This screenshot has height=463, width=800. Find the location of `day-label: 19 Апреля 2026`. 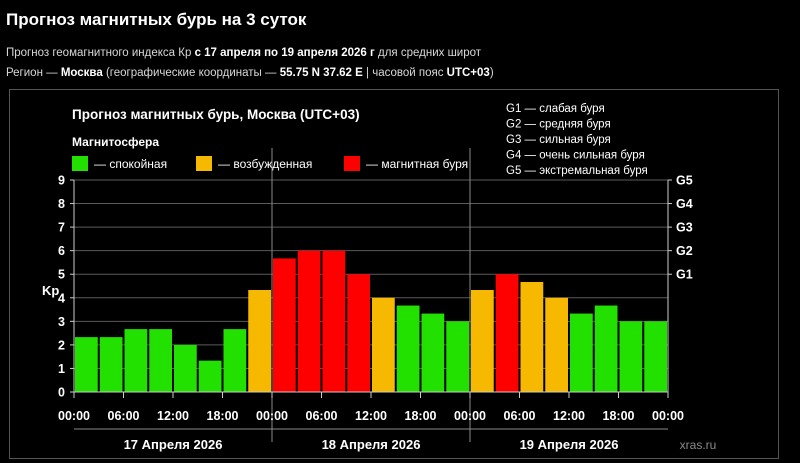

day-label: 19 Апреля 2026 is located at coordinates (569, 444).